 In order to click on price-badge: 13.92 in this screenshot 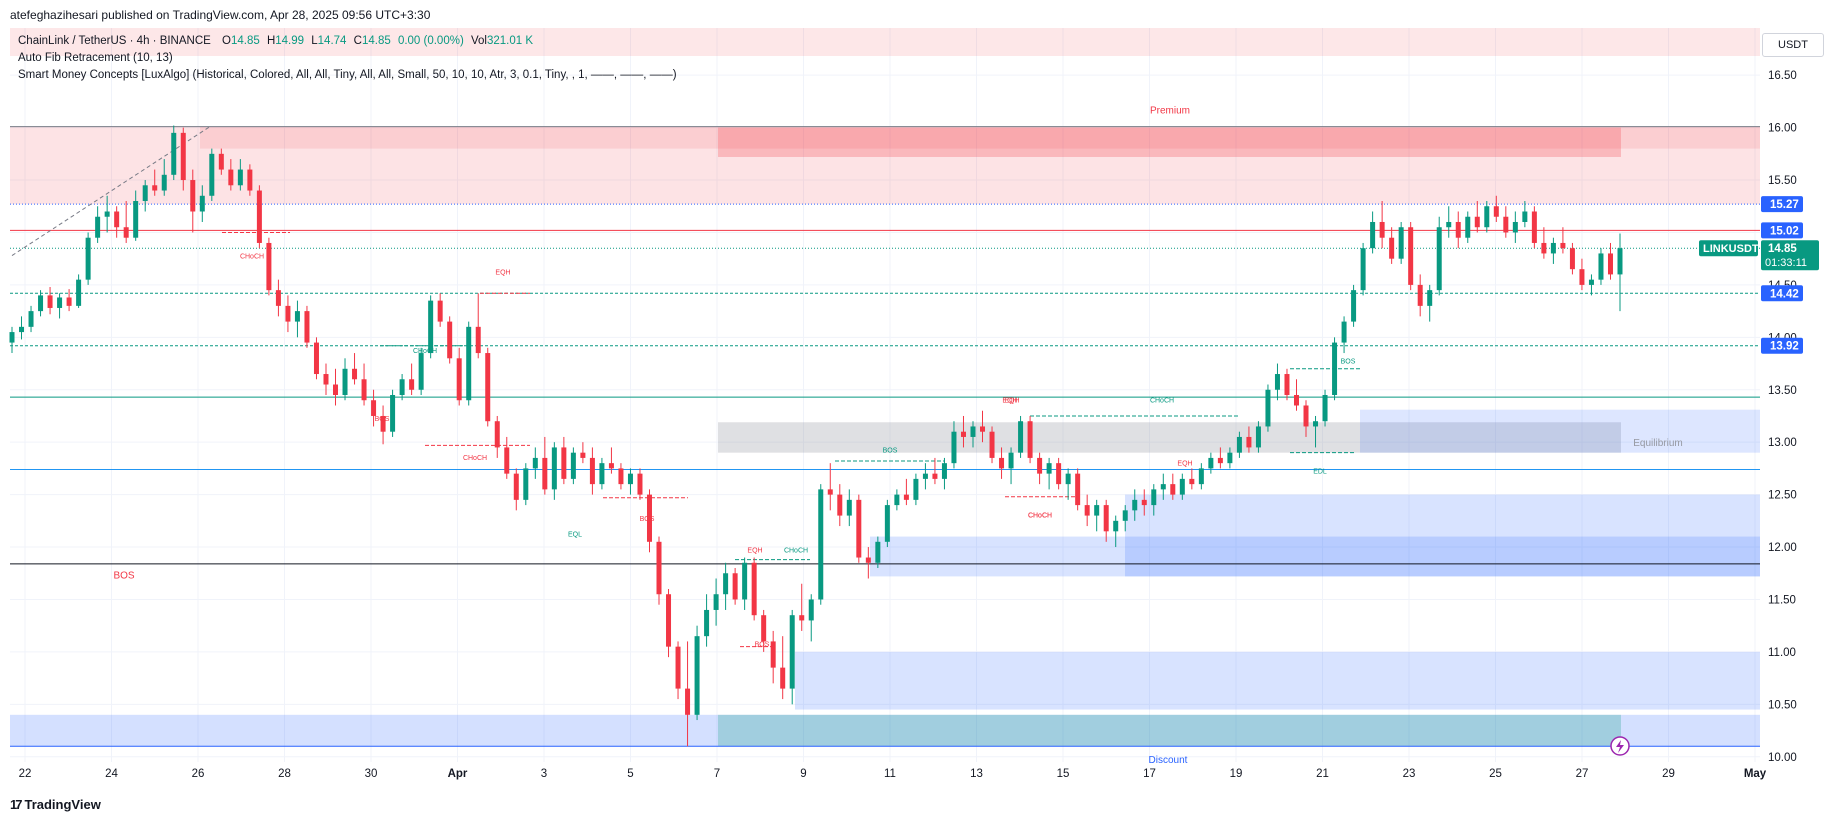, I will do `click(1782, 345)`.